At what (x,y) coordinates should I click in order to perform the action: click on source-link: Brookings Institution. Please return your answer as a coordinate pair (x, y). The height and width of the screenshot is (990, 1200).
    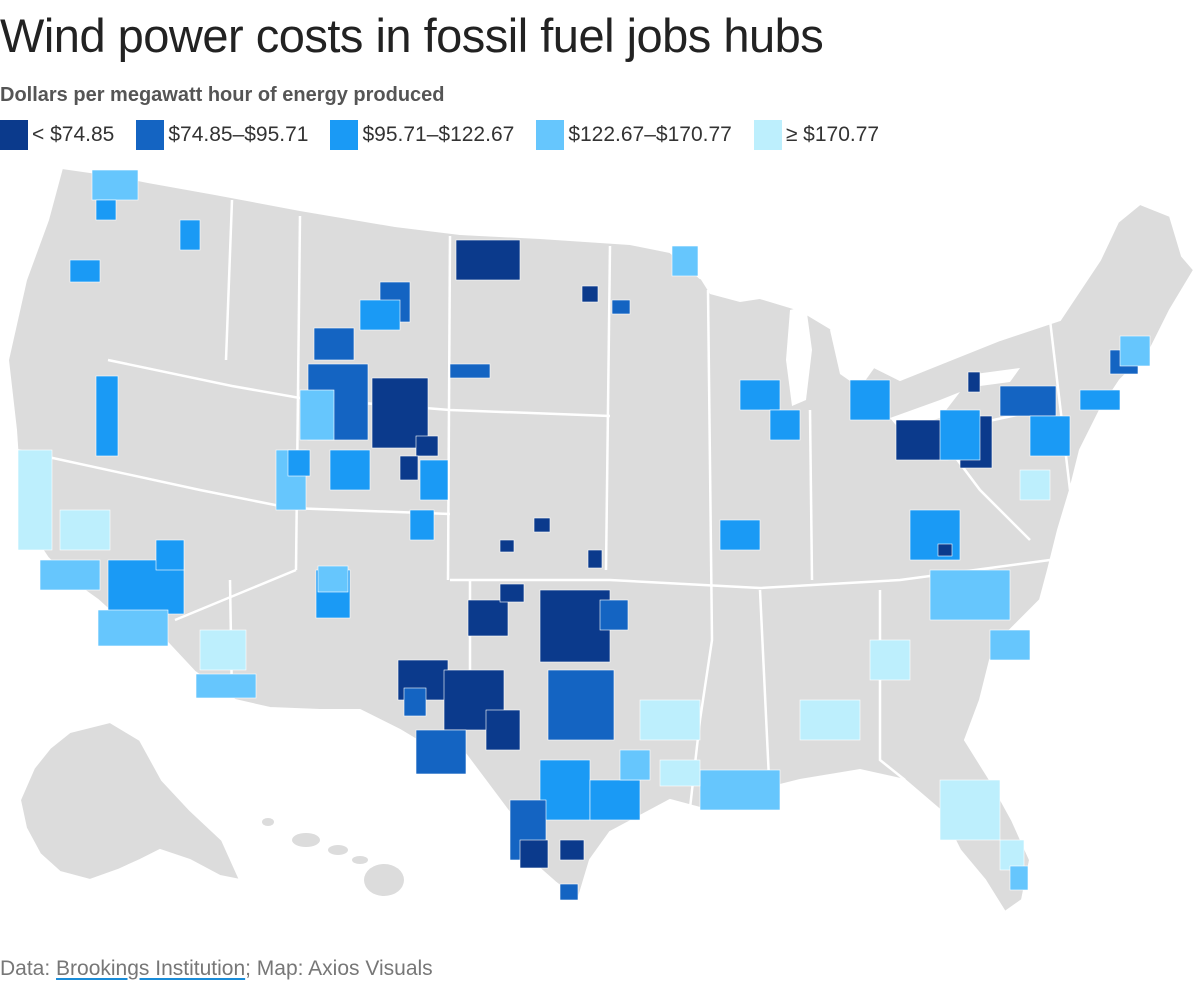
    Looking at the image, I should click on (151, 968).